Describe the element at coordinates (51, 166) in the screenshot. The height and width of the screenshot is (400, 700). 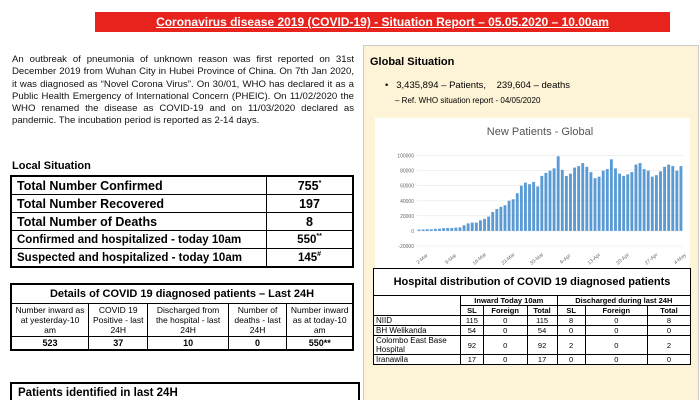
I see `local-heading: Local Situation` at that location.